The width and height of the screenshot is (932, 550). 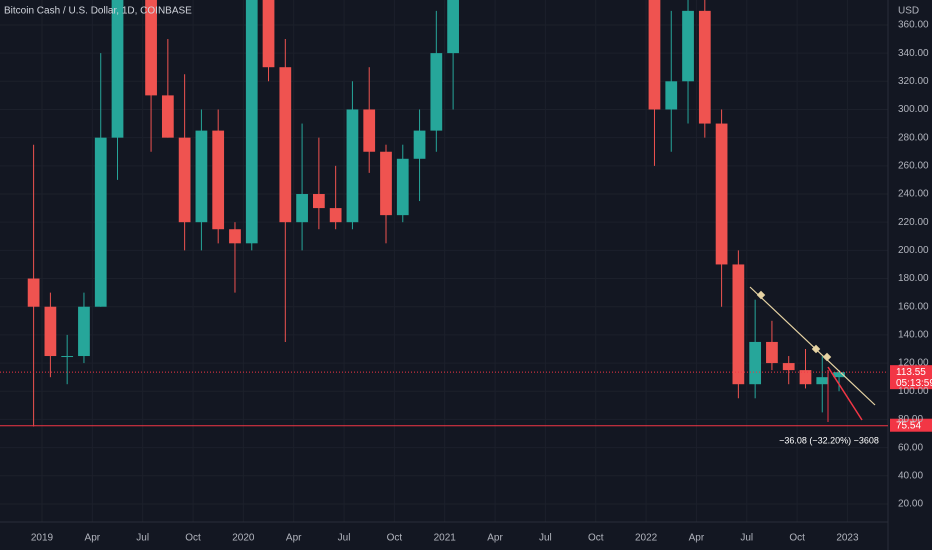 I want to click on y-tick-label: 280.00, so click(x=913, y=137).